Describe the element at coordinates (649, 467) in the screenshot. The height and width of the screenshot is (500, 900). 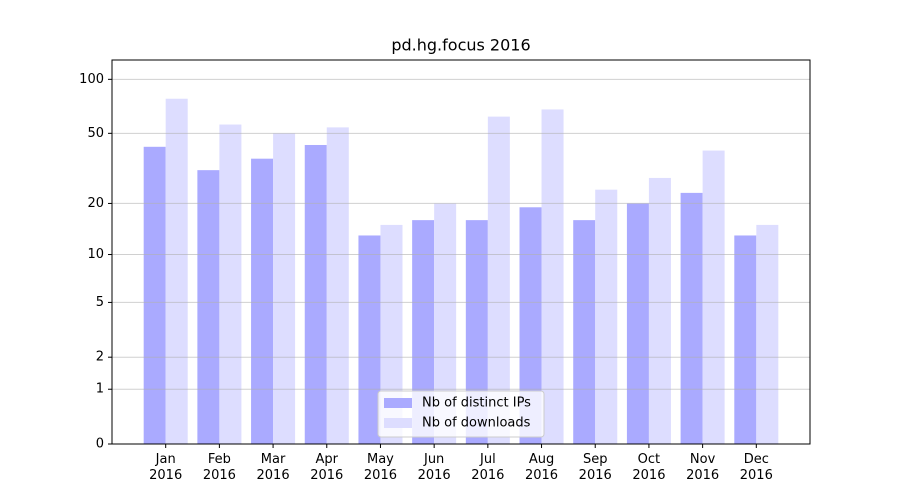
I see `x-tick-label: Oct 2016` at that location.